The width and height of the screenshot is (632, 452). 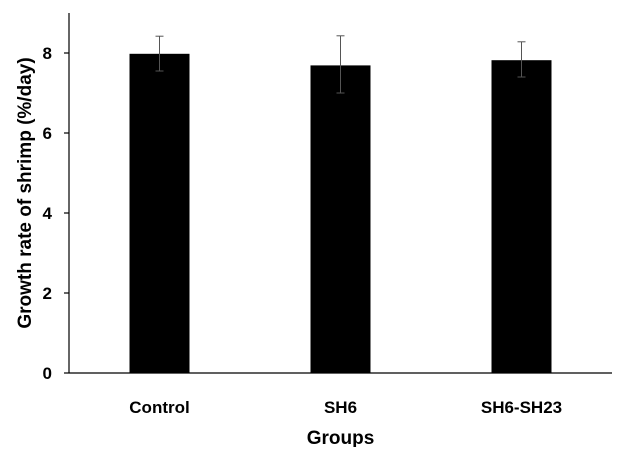 I want to click on y-tick-label: 2, so click(x=47, y=293).